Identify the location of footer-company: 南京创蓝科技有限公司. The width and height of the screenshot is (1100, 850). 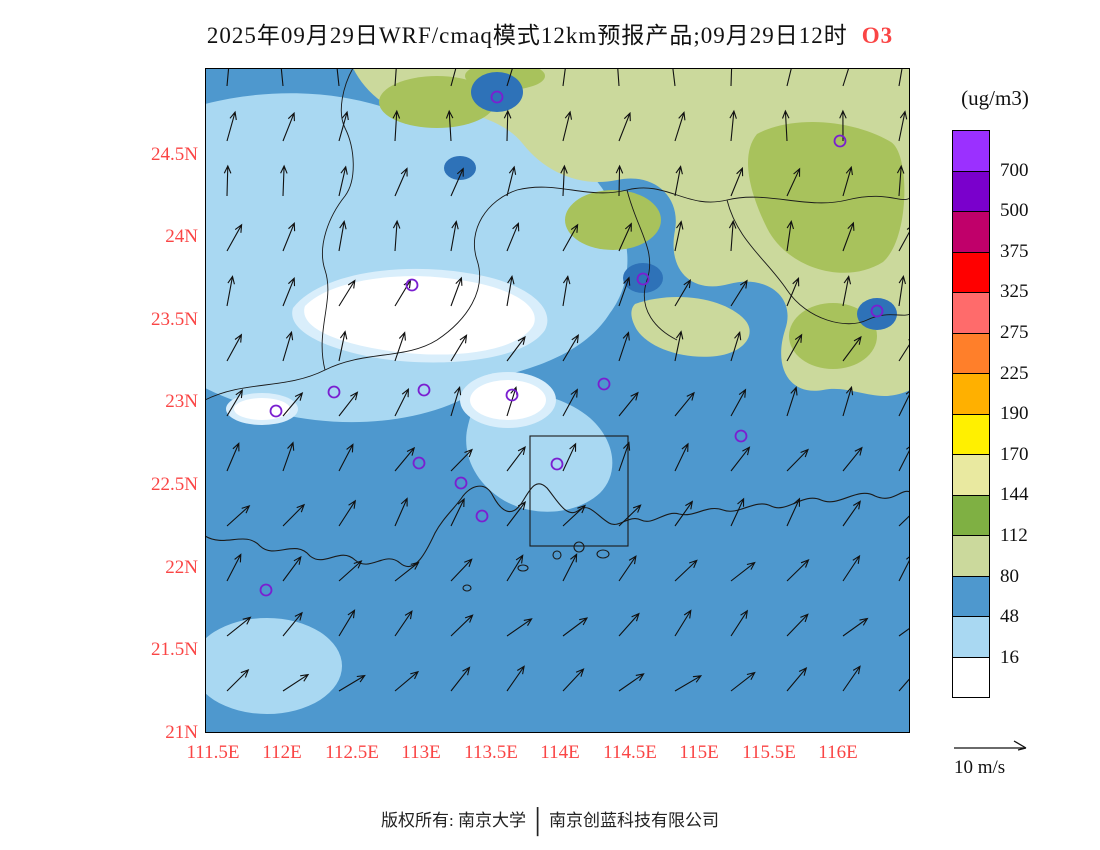
(634, 820).